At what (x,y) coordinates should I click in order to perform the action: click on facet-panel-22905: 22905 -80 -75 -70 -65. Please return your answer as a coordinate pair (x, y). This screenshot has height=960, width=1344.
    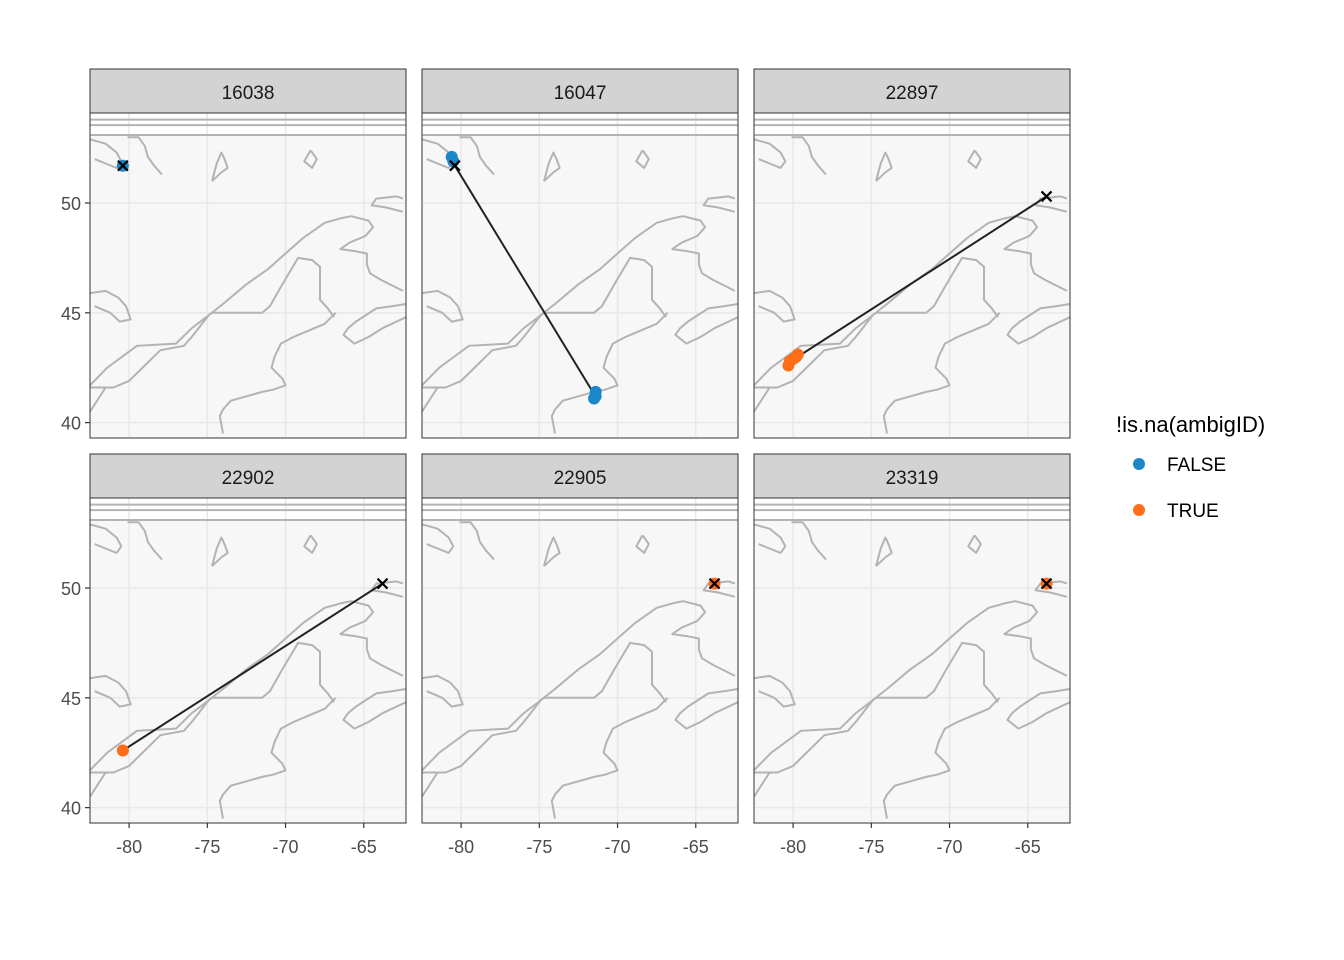
    Looking at the image, I should click on (580, 655).